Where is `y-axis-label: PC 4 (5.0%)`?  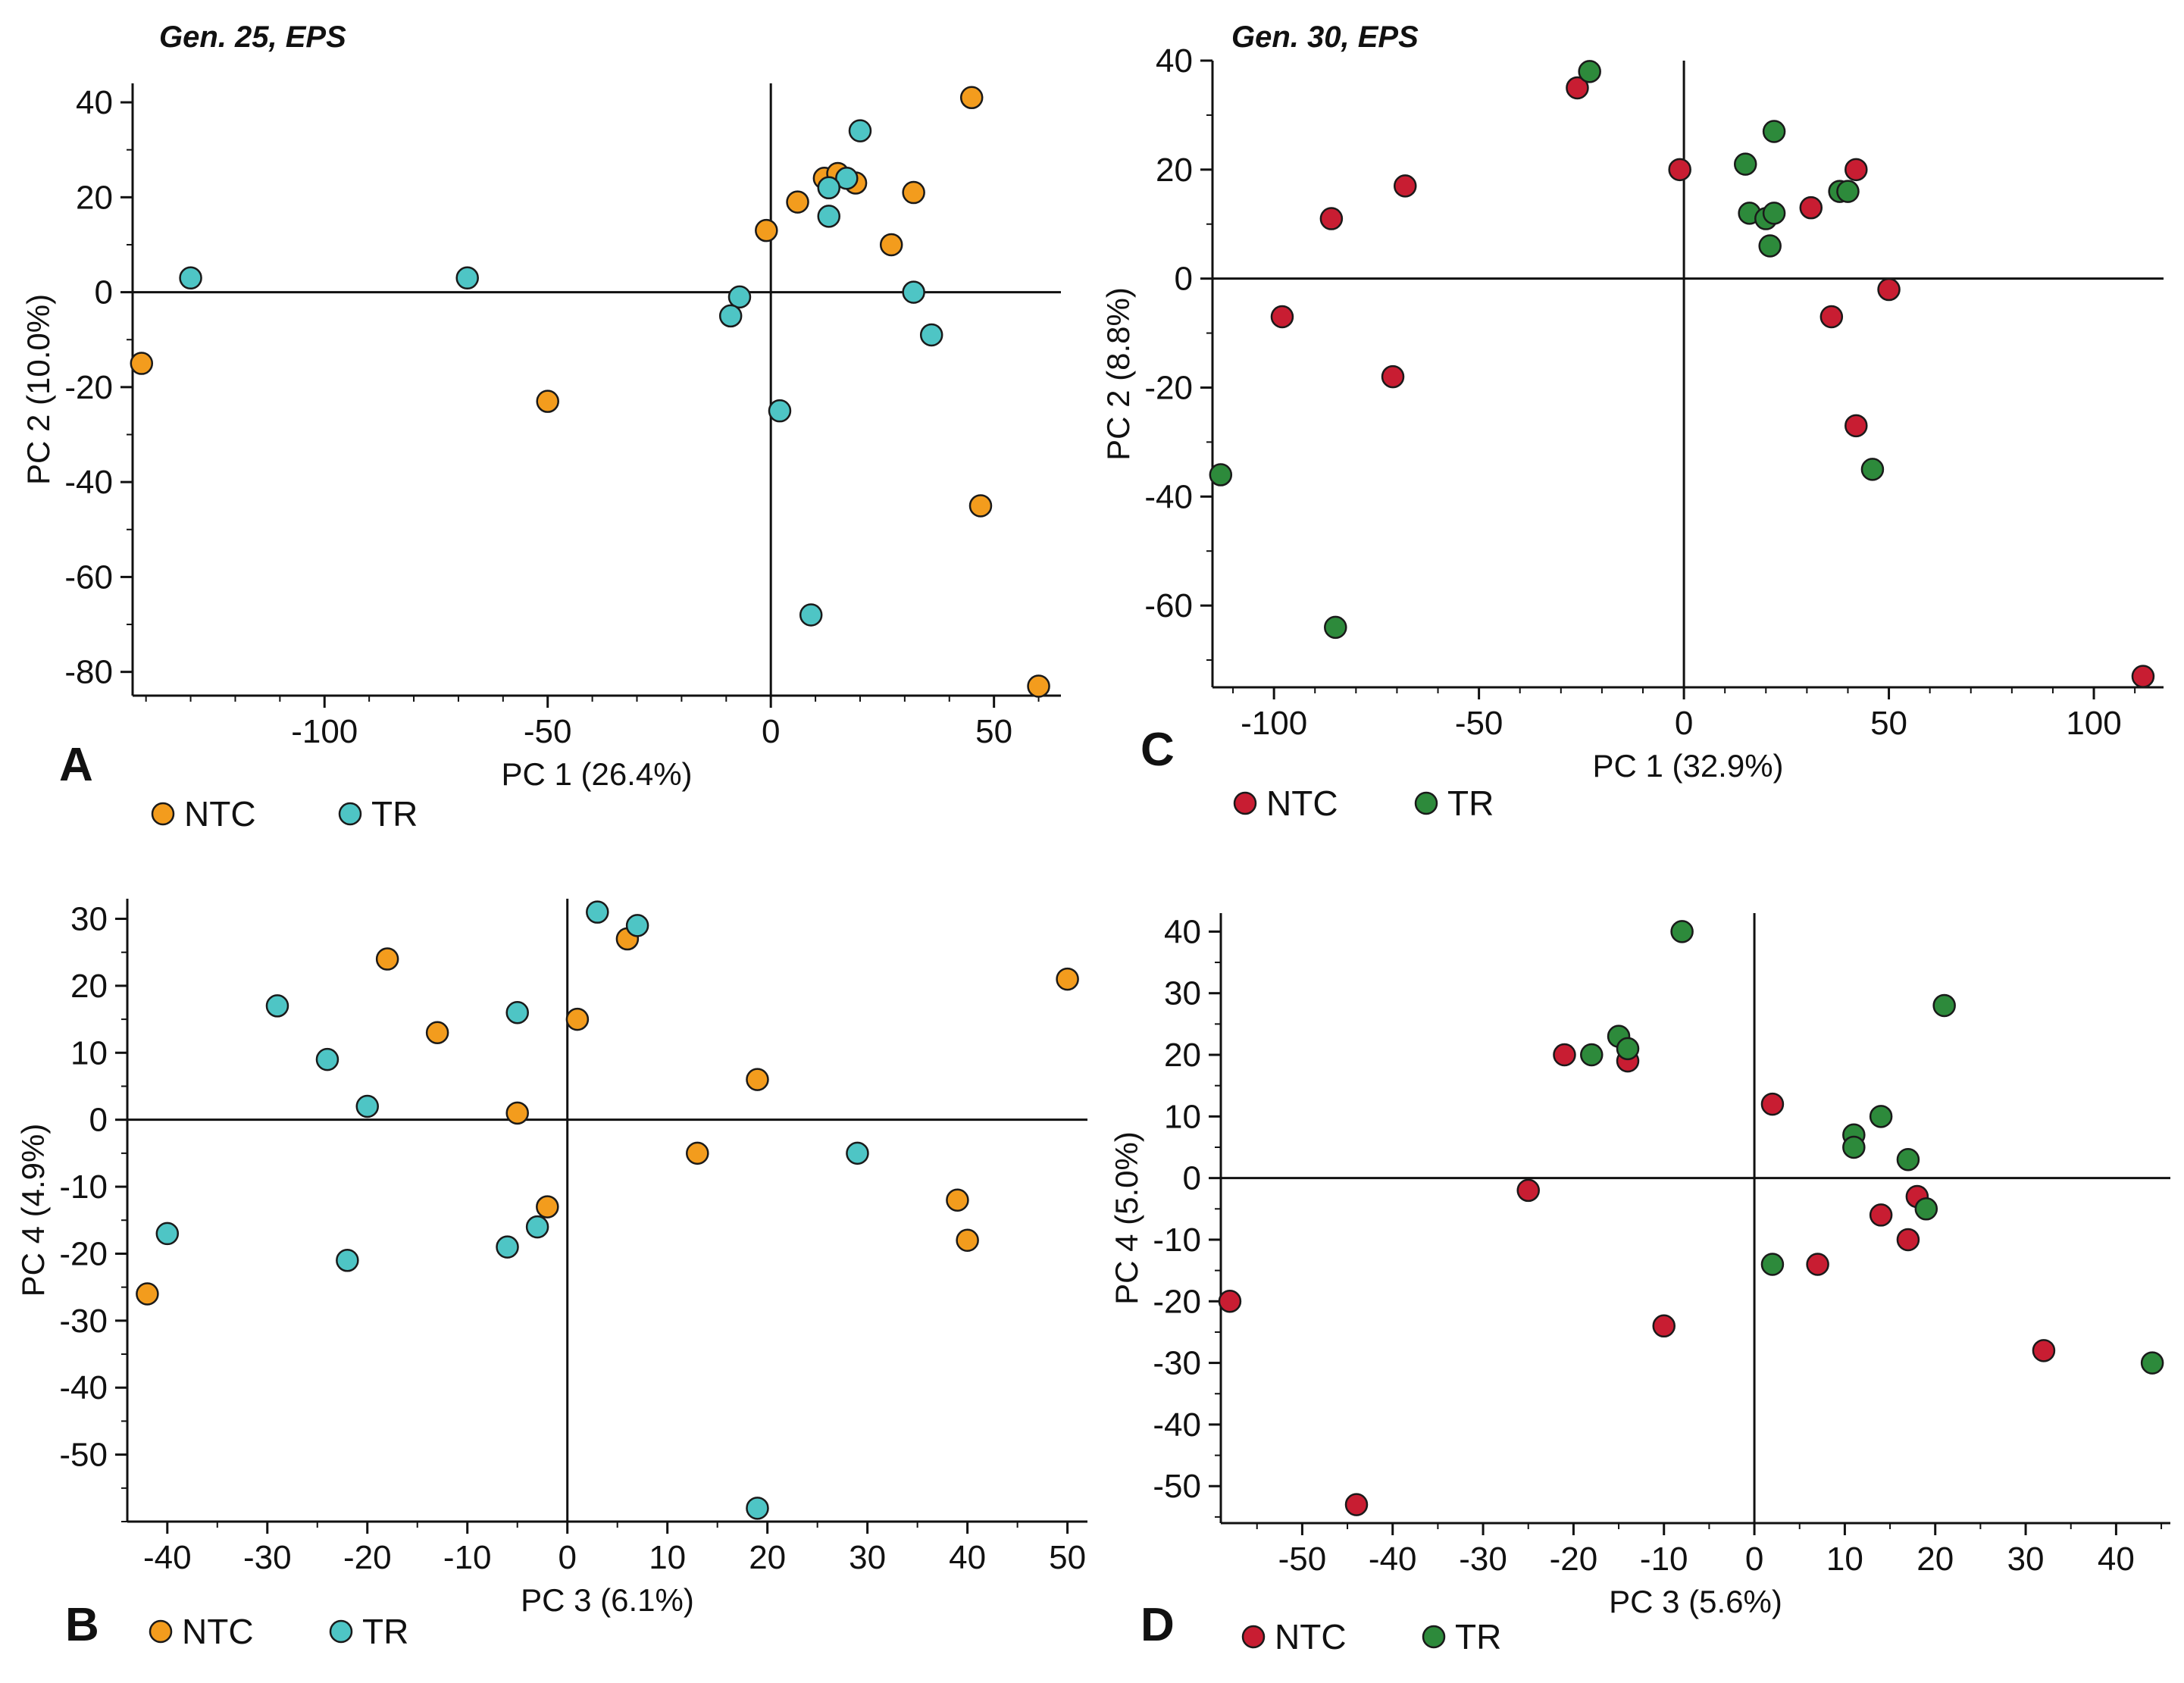
y-axis-label: PC 4 (5.0%) is located at coordinates (1126, 1218).